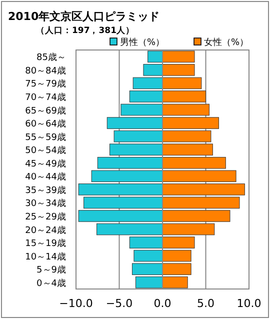  Describe the element at coordinates (119, 303) in the screenshot. I see `x-tick-label: −5.0` at that location.